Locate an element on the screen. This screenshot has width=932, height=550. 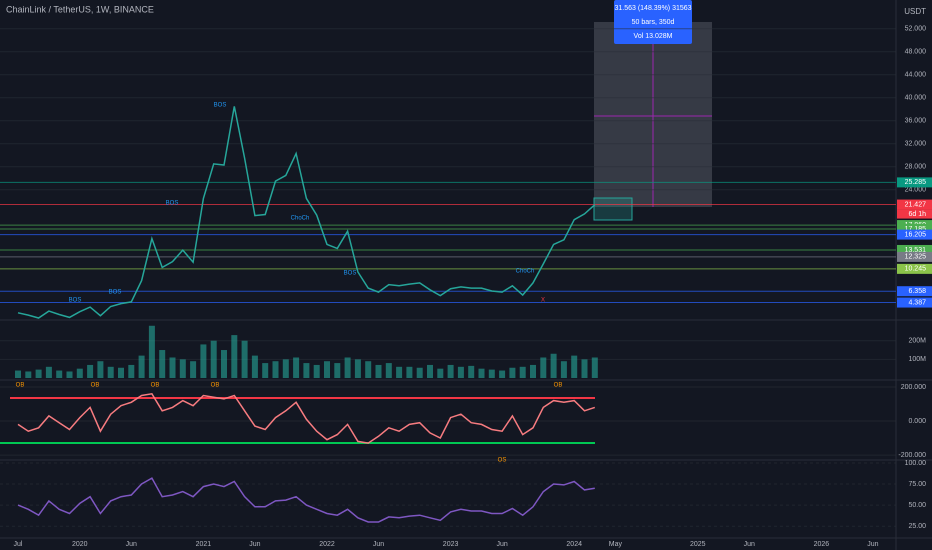
y-tick-label: 25.00 is located at coordinates (917, 526).